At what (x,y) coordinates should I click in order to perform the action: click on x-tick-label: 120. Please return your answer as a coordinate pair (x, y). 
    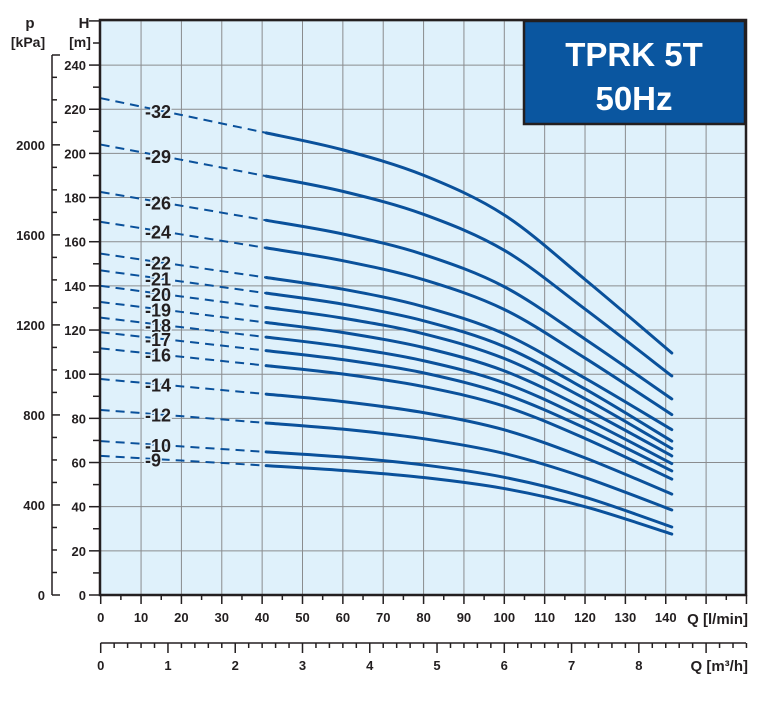
    Looking at the image, I should click on (585, 617).